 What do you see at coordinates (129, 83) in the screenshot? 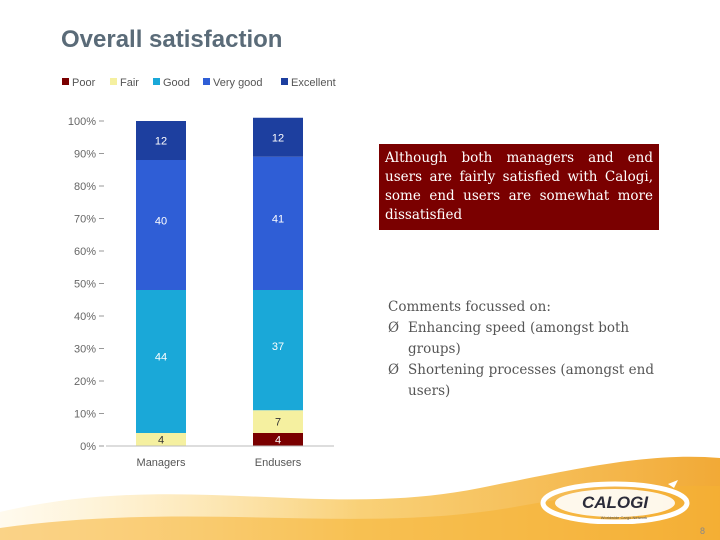
I see `legend-label: Fair` at bounding box center [129, 83].